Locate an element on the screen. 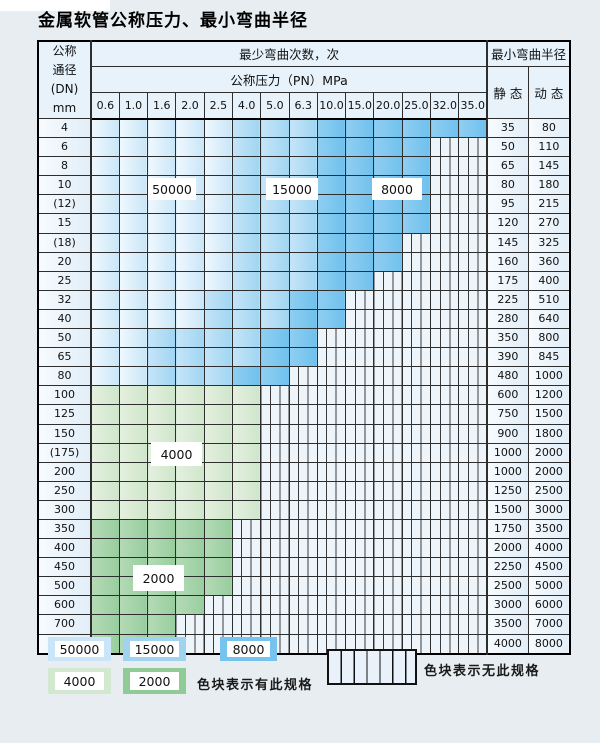 The image size is (600, 743). pressure-column-header: 6.3 is located at coordinates (303, 106).